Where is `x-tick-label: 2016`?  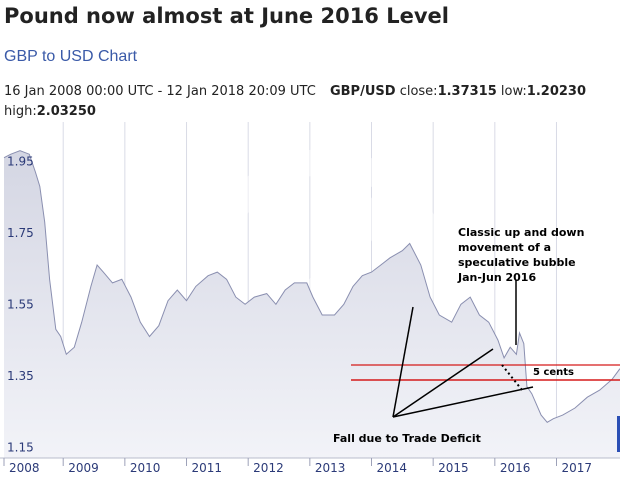 x-tick-label: 2016 is located at coordinates (515, 468).